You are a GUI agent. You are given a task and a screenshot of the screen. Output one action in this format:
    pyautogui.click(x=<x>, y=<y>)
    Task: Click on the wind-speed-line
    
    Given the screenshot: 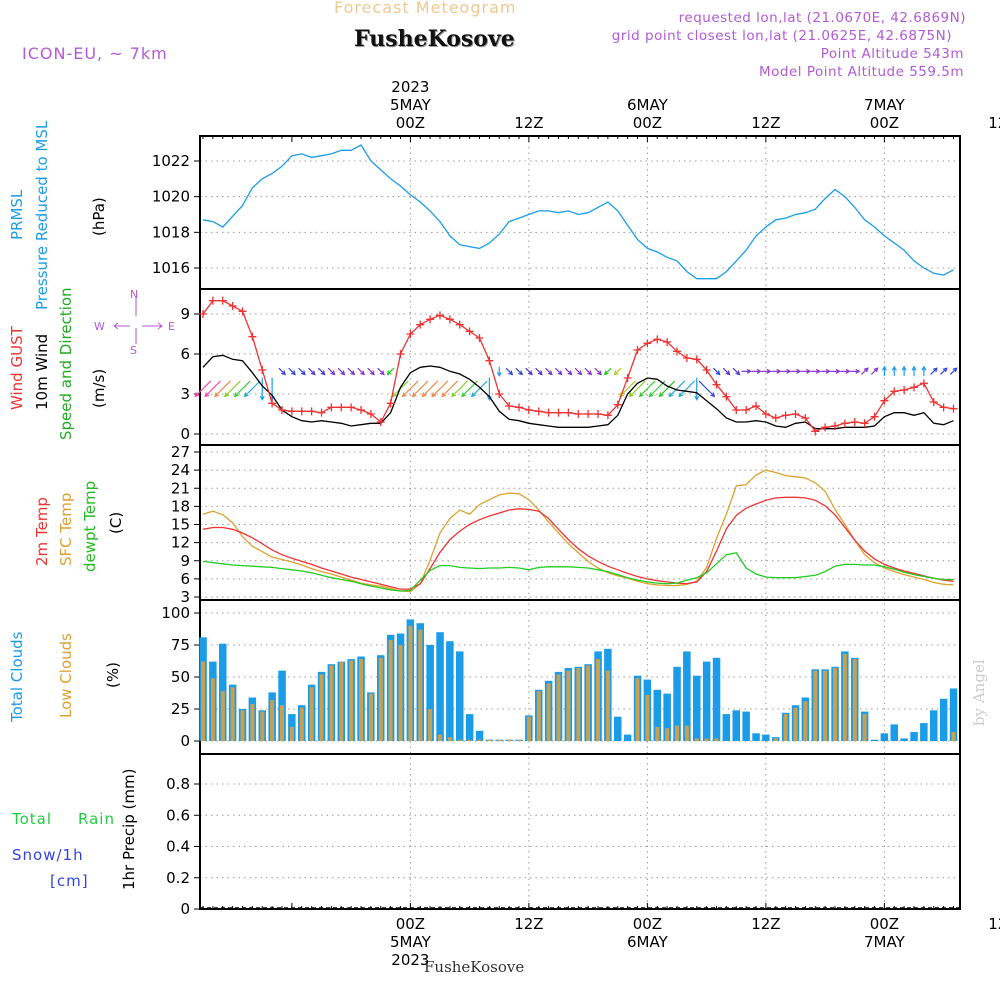 What is the action you would take?
    pyautogui.click(x=578, y=392)
    